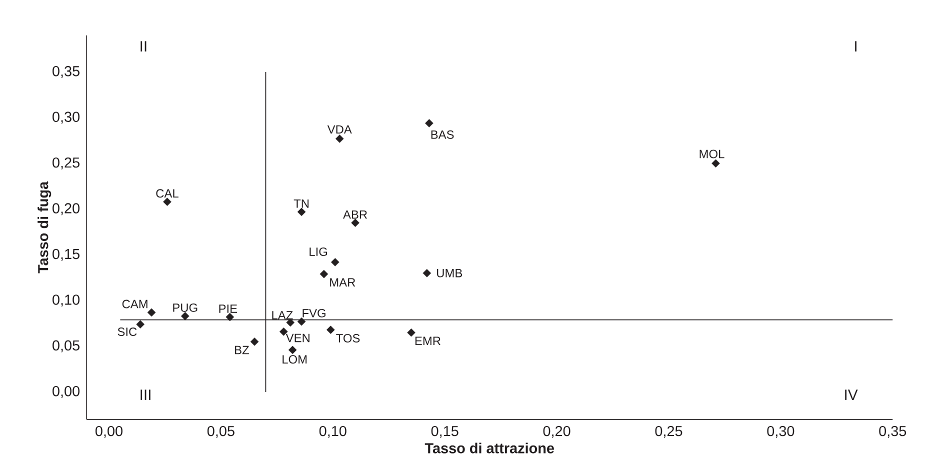 The image size is (941, 467). What do you see at coordinates (127, 332) in the screenshot?
I see `annotation: SIC` at bounding box center [127, 332].